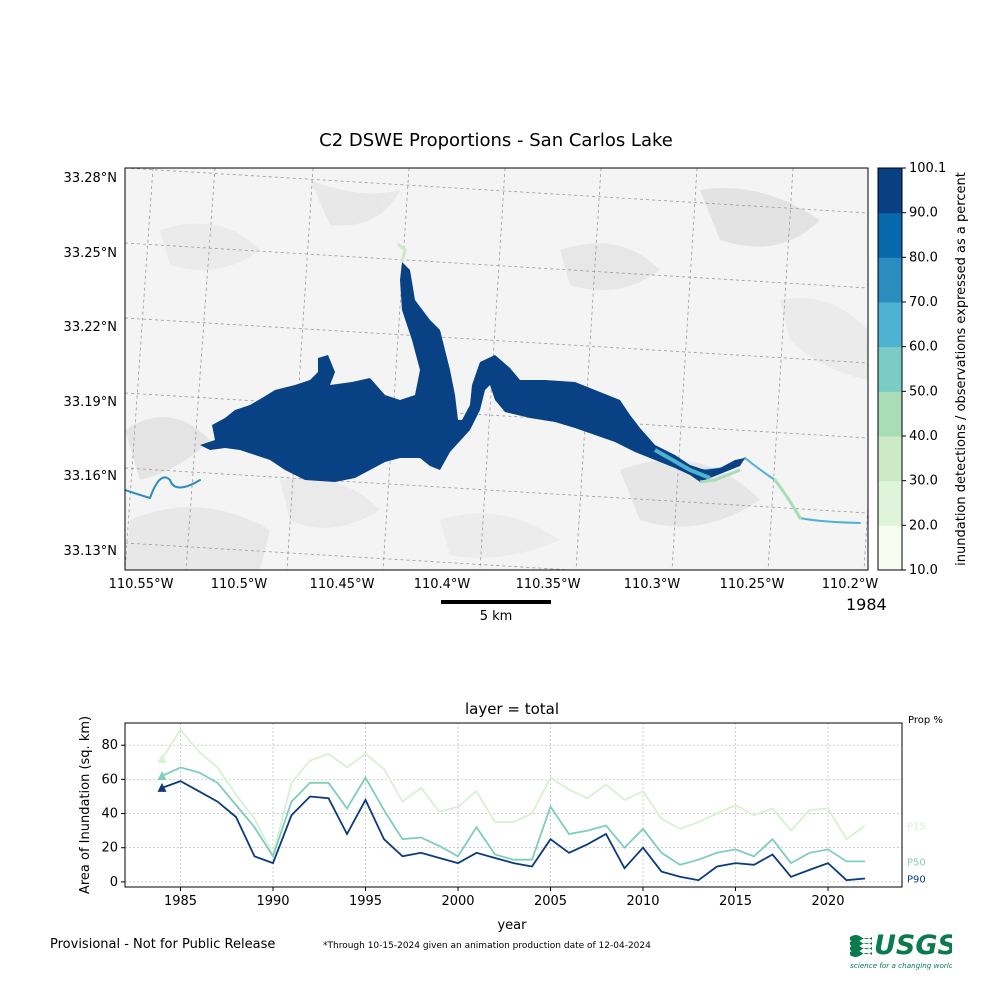 This screenshot has height=1000, width=1000. What do you see at coordinates (923, 213) in the screenshot?
I see `colorbar-tick-label: 90.0` at bounding box center [923, 213].